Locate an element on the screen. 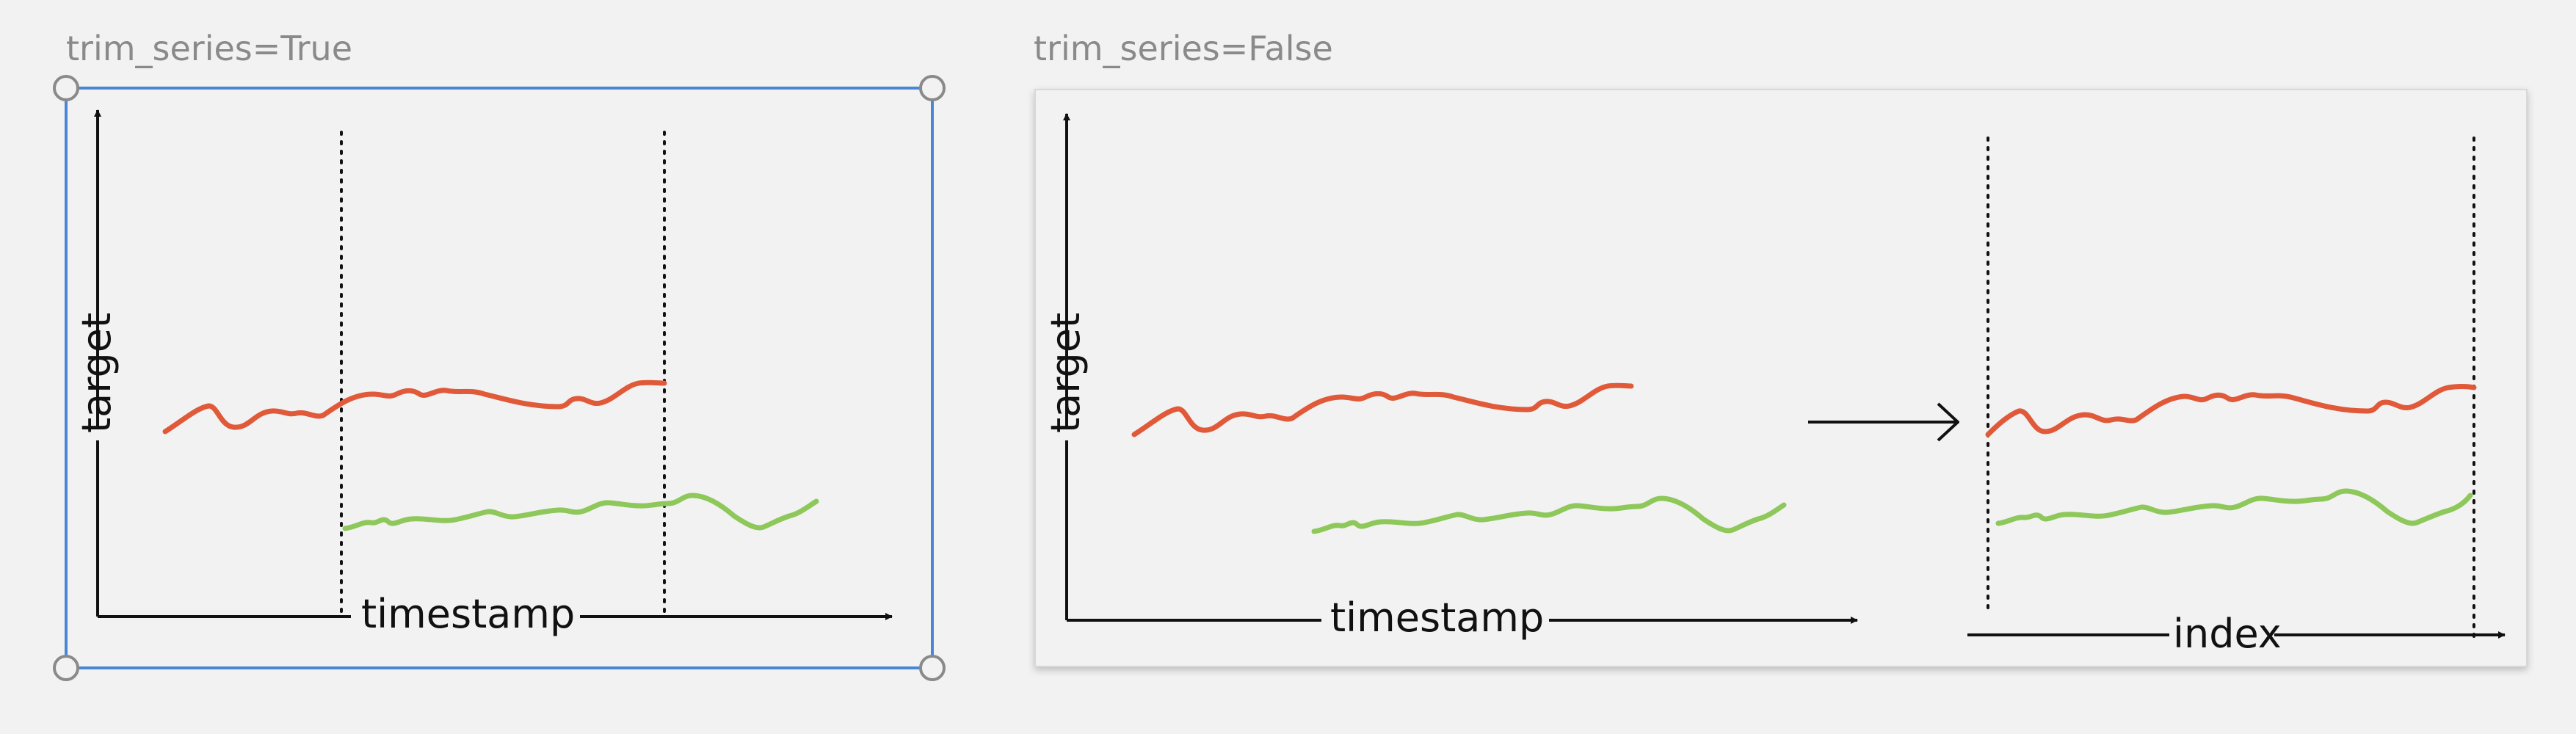  resize-handle-bottom-right is located at coordinates (933, 668).